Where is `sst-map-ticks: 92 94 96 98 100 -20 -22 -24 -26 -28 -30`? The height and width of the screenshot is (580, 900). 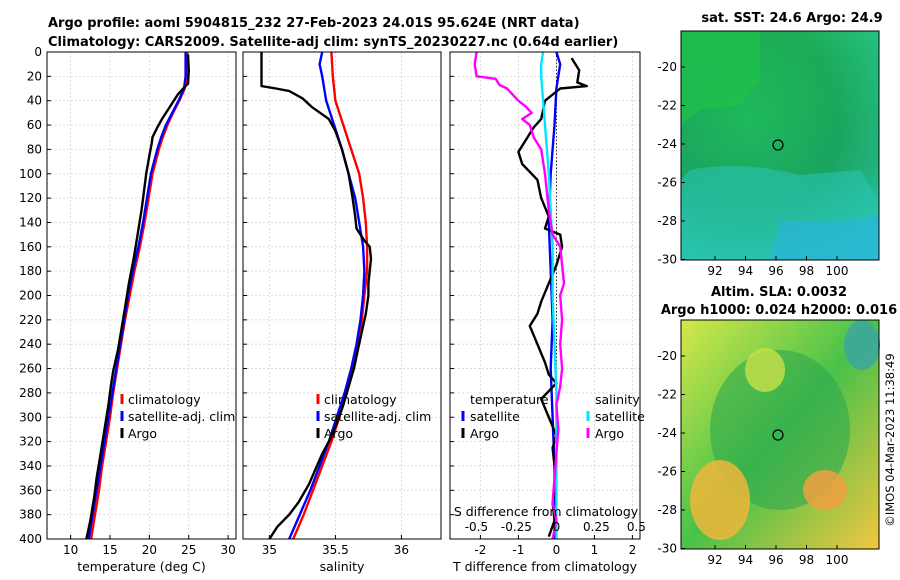
sst-map-ticks: 92 94 96 98 100 -20 -22 -24 -26 -28 -30 is located at coordinates (752, 169).